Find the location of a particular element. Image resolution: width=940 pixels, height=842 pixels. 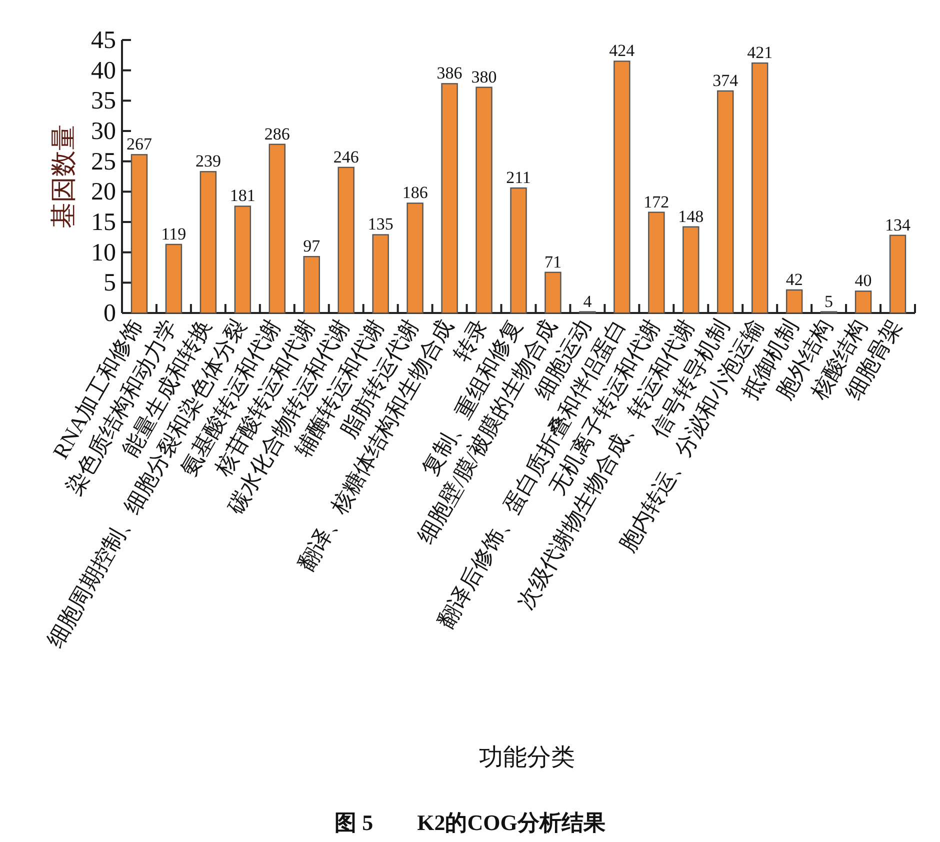

annotation: 148 is located at coordinates (691, 216).